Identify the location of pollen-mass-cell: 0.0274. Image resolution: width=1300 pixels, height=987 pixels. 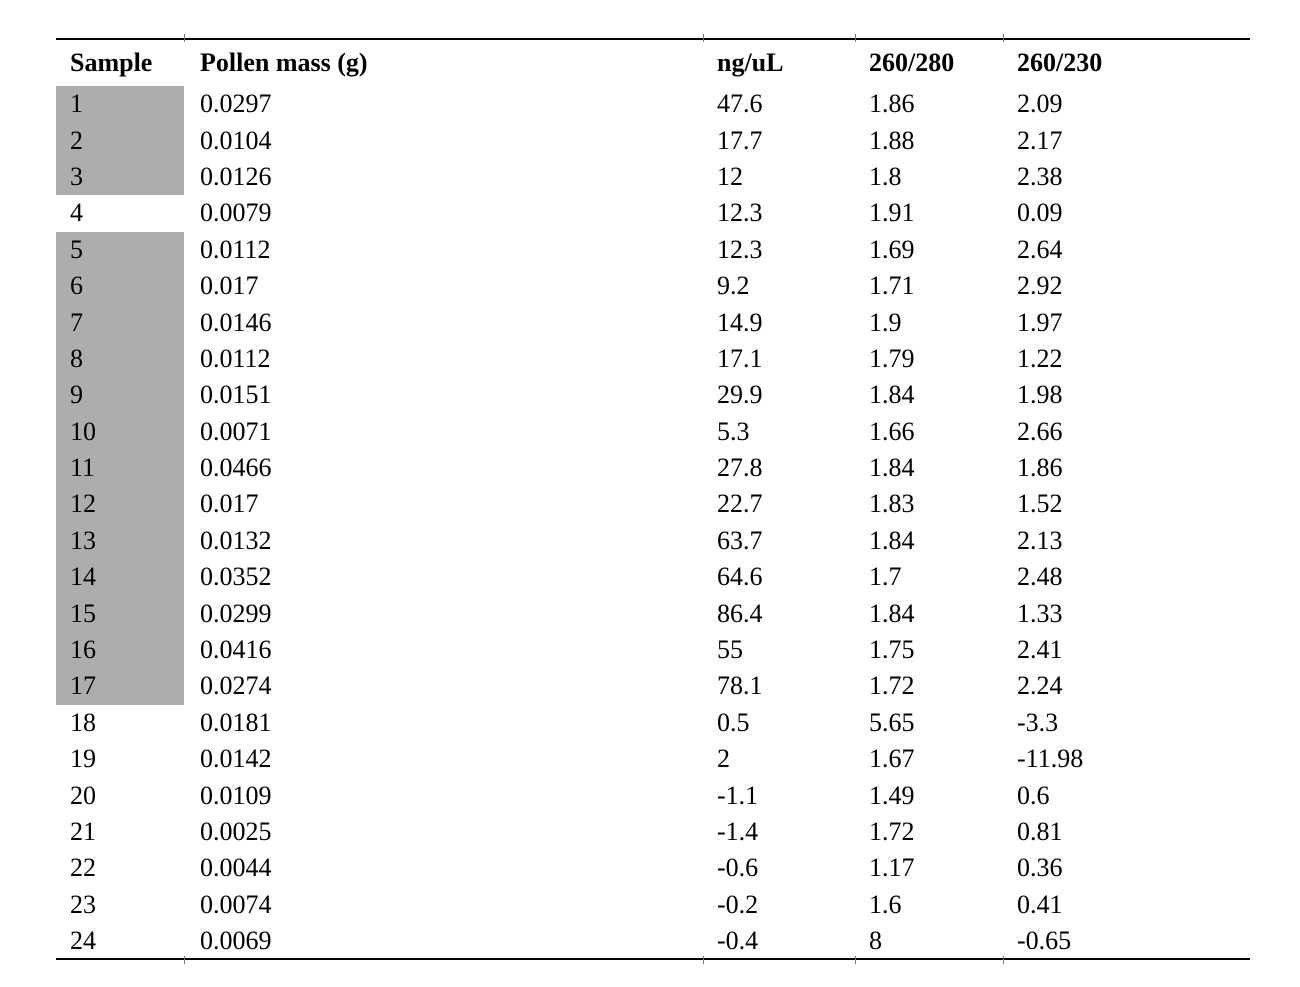
(236, 686).